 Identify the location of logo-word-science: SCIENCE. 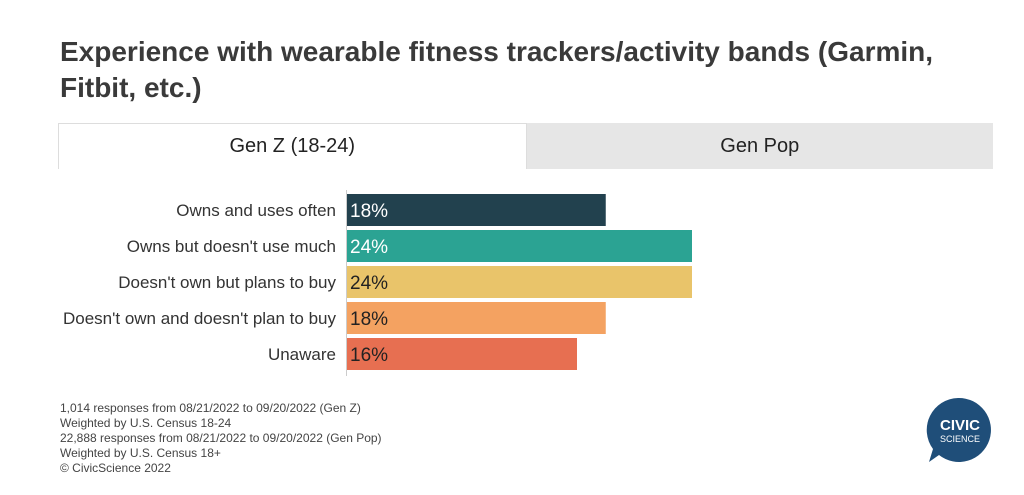
(960, 439).